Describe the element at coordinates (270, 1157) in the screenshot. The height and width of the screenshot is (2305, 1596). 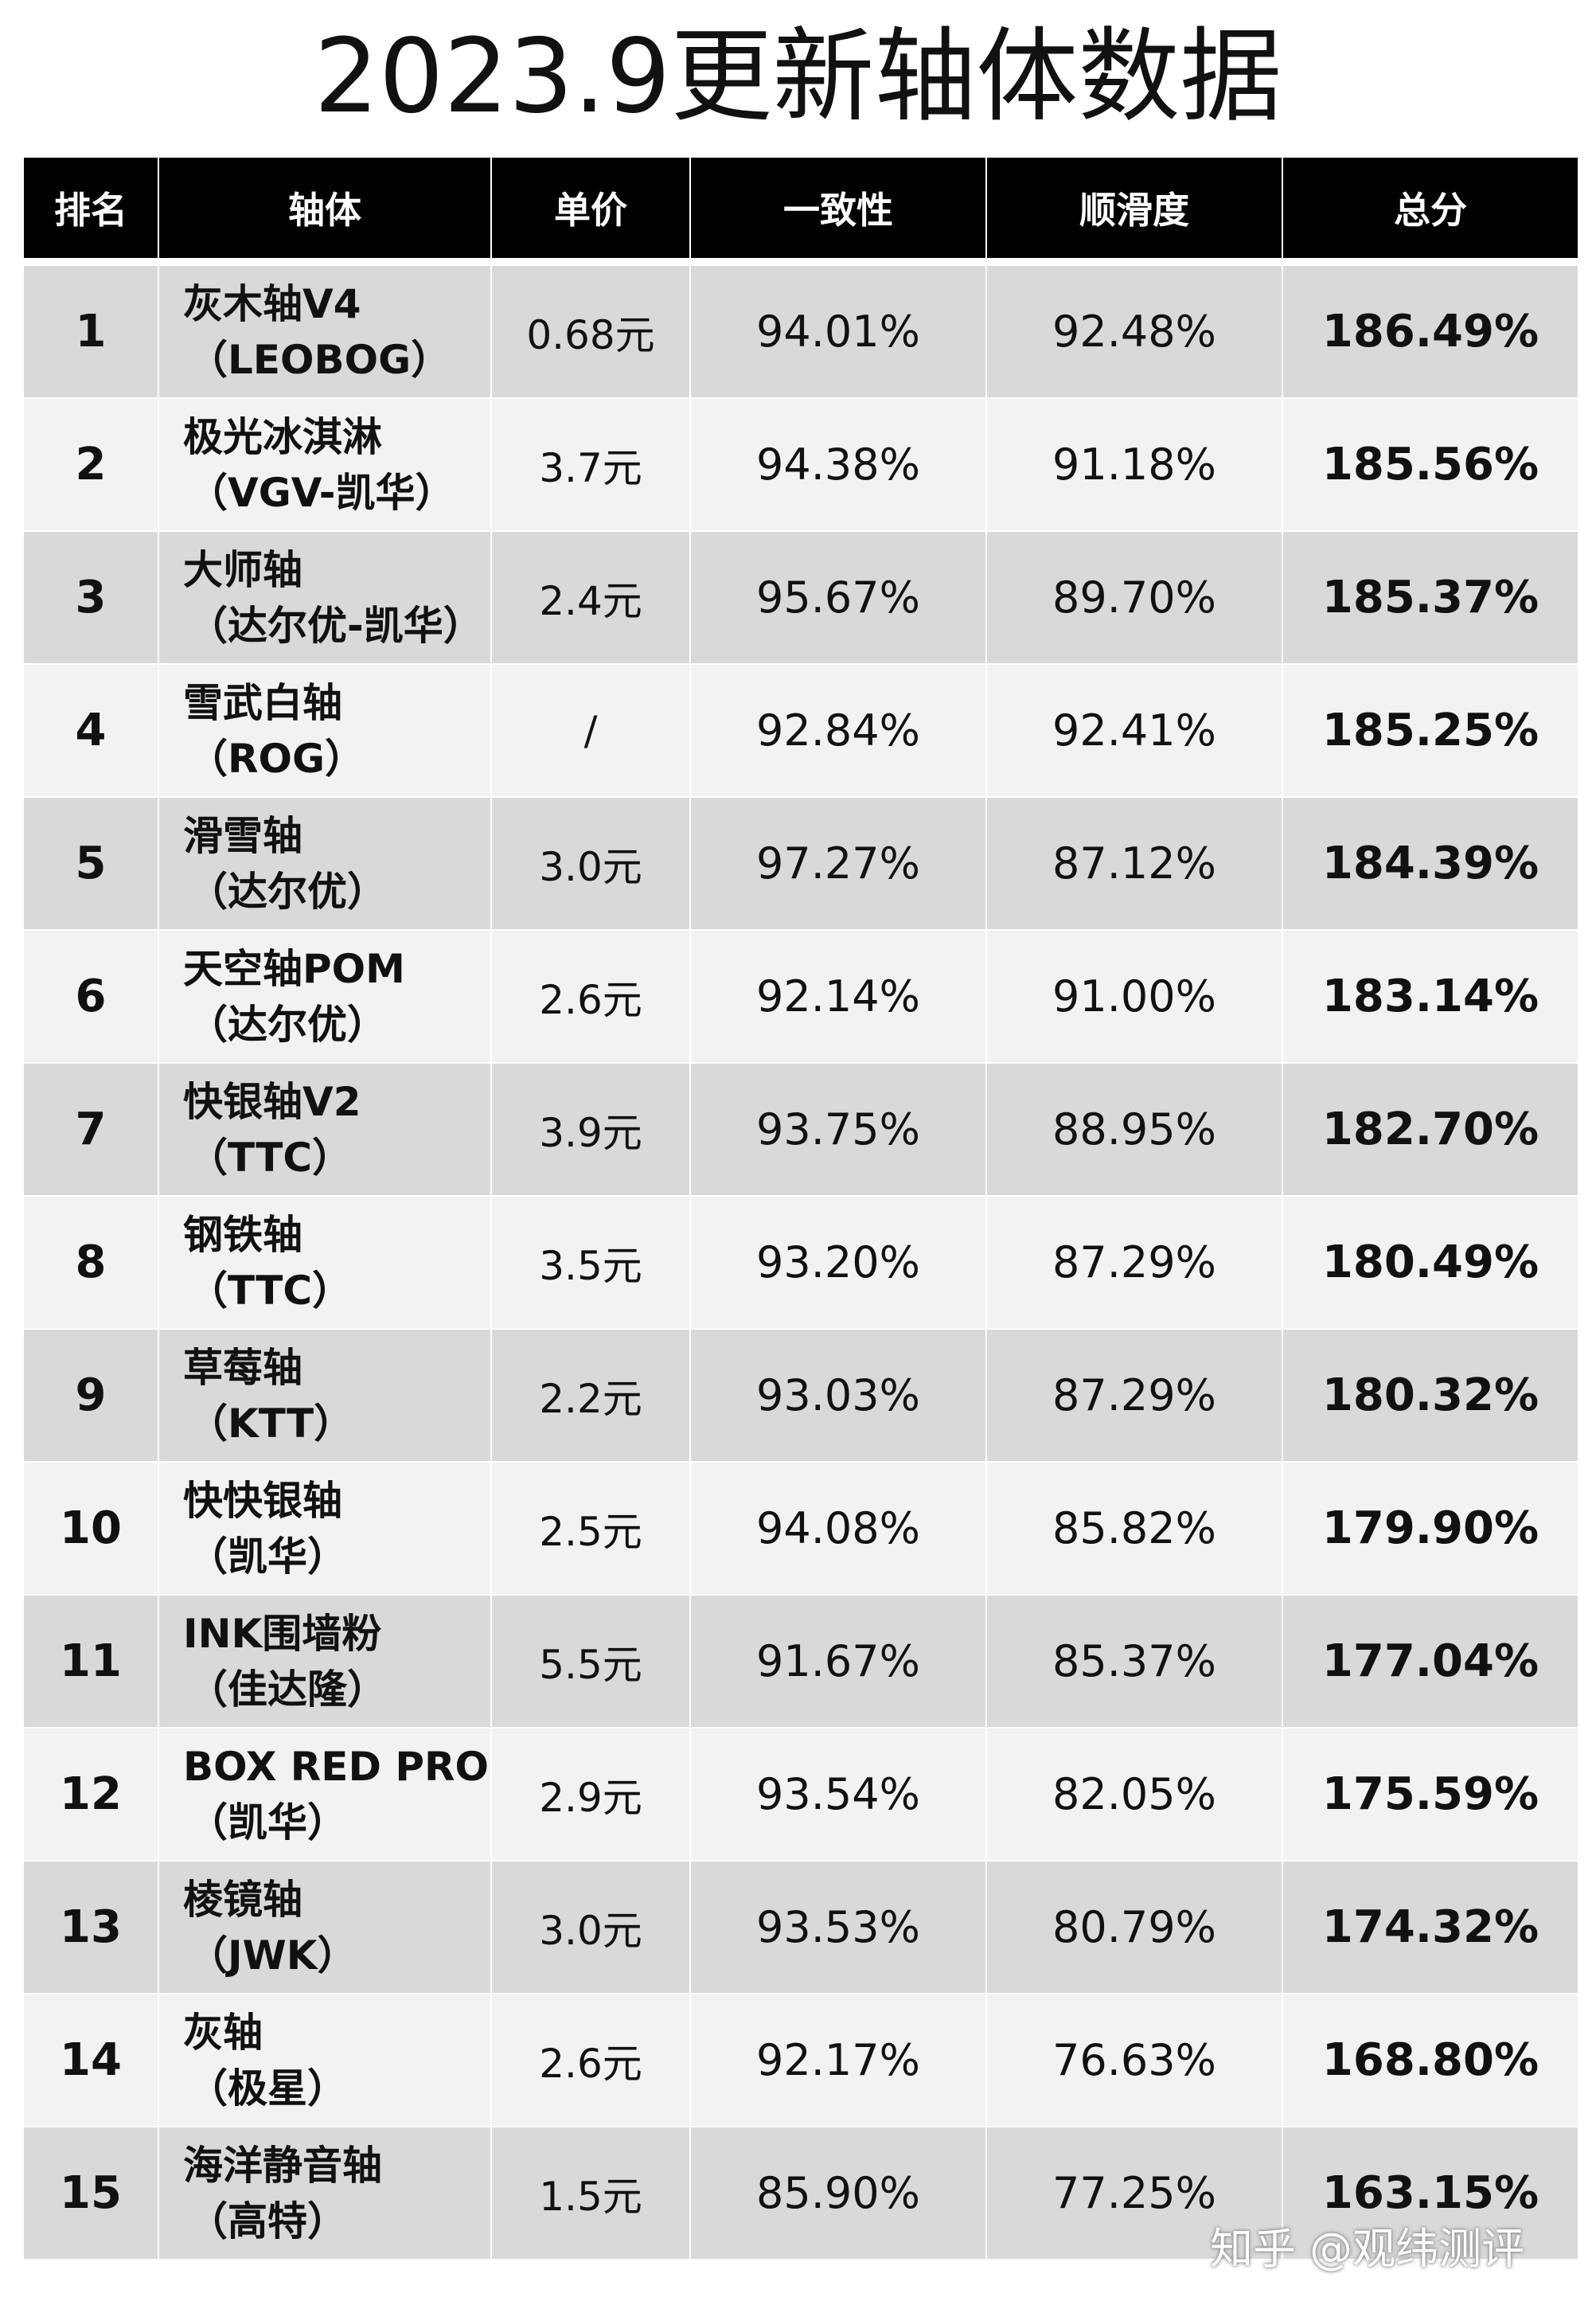
I see `switch-brand: （TTC）` at that location.